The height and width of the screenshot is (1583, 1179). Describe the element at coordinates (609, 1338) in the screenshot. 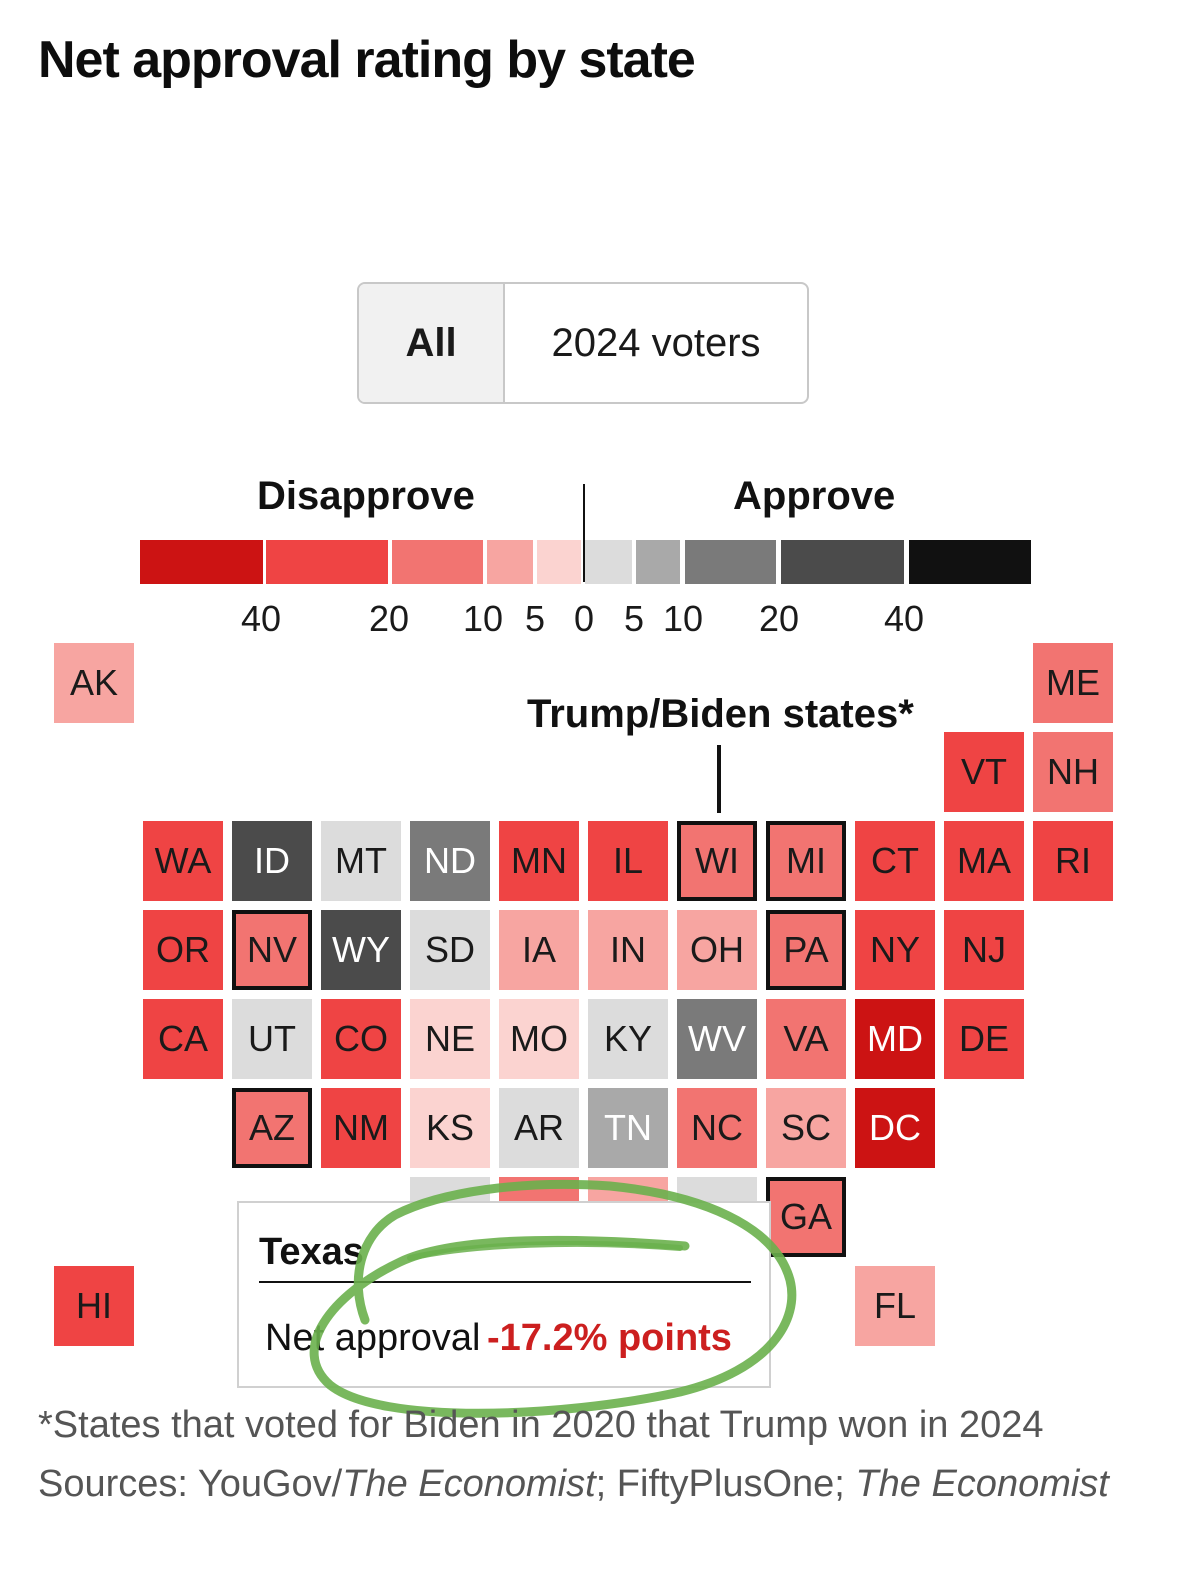

I see `tooltip-value: -17.2% points` at that location.